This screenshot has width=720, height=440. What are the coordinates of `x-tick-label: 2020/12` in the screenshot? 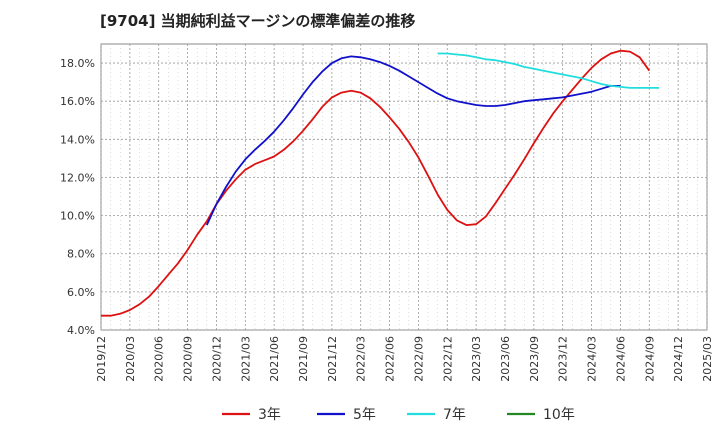 It's located at (216, 359).